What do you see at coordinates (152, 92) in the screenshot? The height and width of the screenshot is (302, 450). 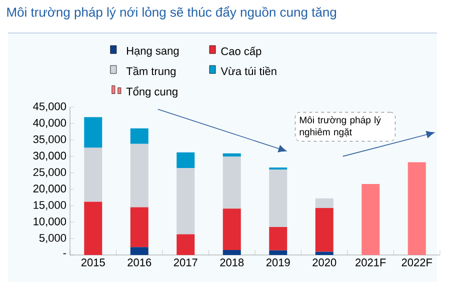 I see `legend-label: Tổng cung` at bounding box center [152, 92].